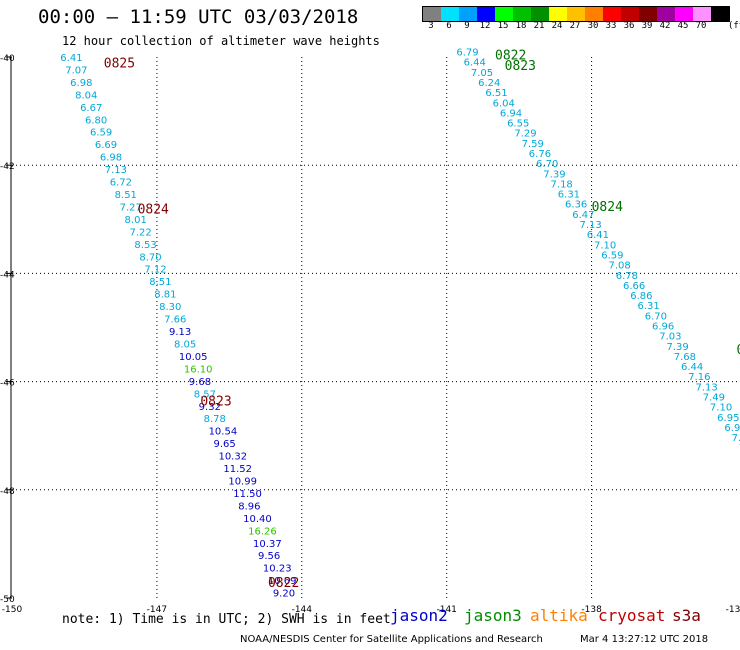  What do you see at coordinates (7, 167) in the screenshot?
I see `y-tick-label: -42` at bounding box center [7, 167].